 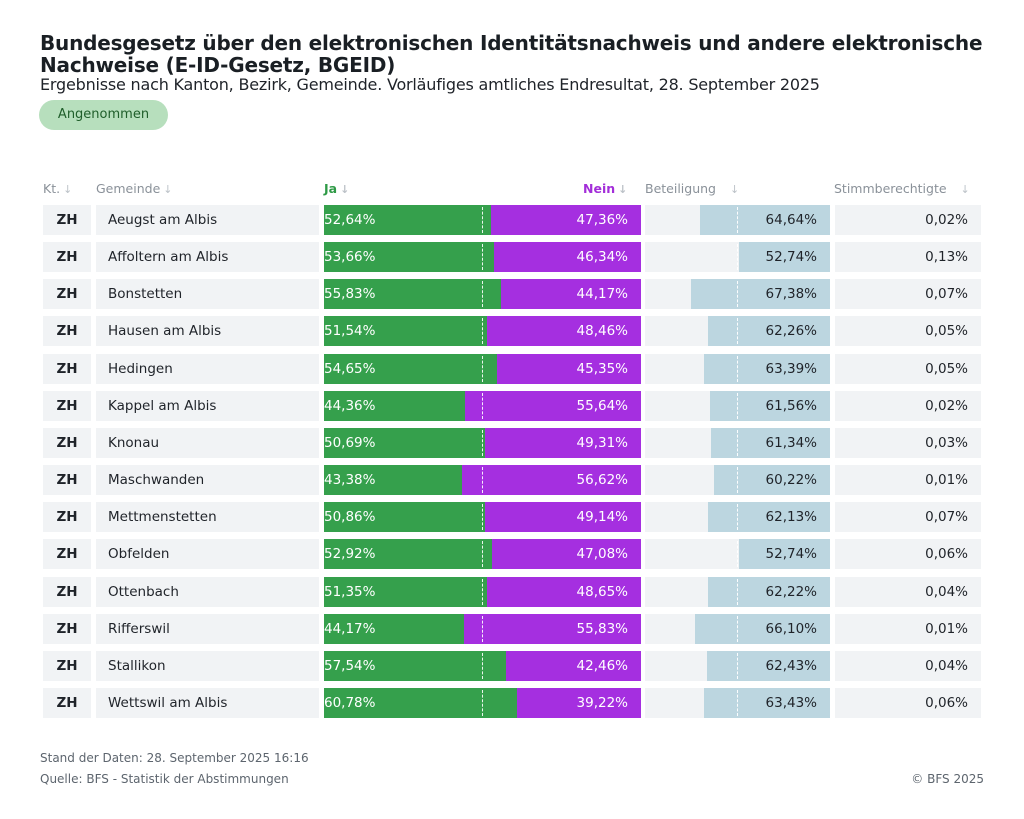 I want to click on table-row: ZH Stallikon 57,54% 42,46% 62,43% 0,04%, so click(x=512, y=665).